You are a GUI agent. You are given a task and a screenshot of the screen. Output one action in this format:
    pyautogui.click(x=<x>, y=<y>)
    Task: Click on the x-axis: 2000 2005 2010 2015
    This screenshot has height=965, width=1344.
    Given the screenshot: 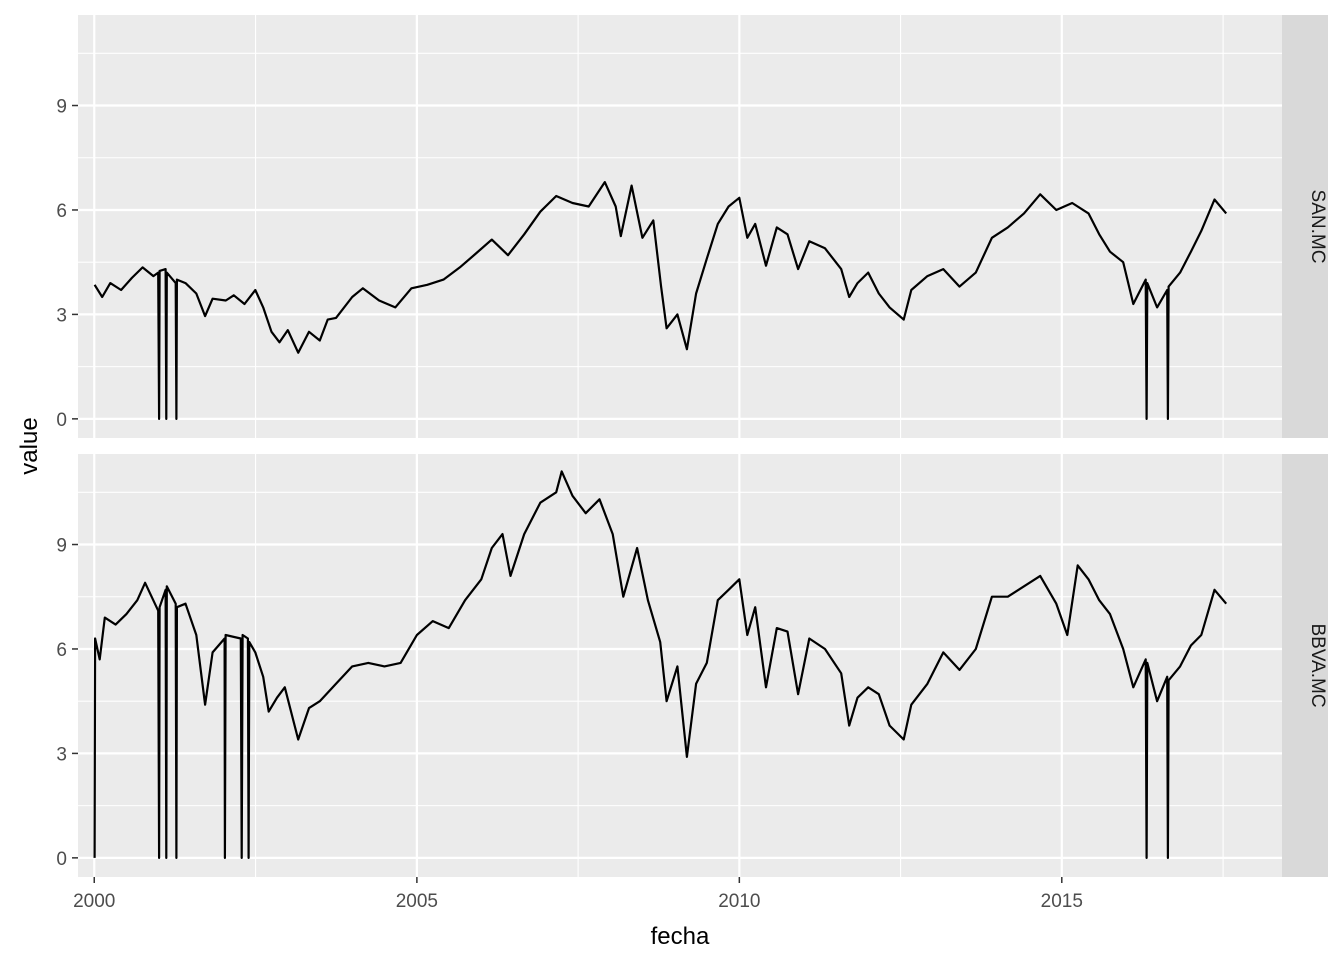 What is the action you would take?
    pyautogui.click(x=578, y=894)
    